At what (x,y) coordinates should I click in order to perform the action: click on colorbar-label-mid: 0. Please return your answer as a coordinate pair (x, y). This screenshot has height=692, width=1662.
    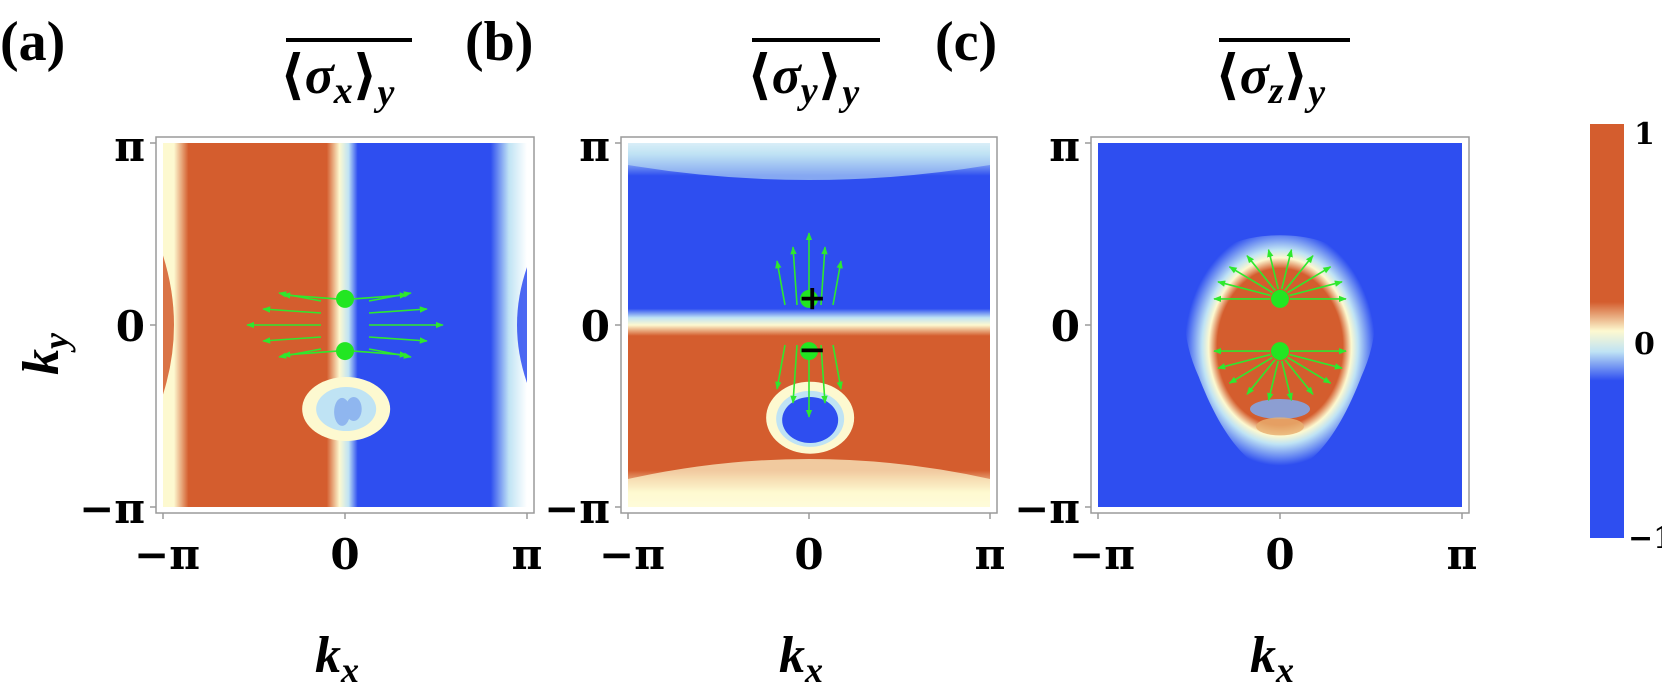
    Looking at the image, I should click on (1644, 344).